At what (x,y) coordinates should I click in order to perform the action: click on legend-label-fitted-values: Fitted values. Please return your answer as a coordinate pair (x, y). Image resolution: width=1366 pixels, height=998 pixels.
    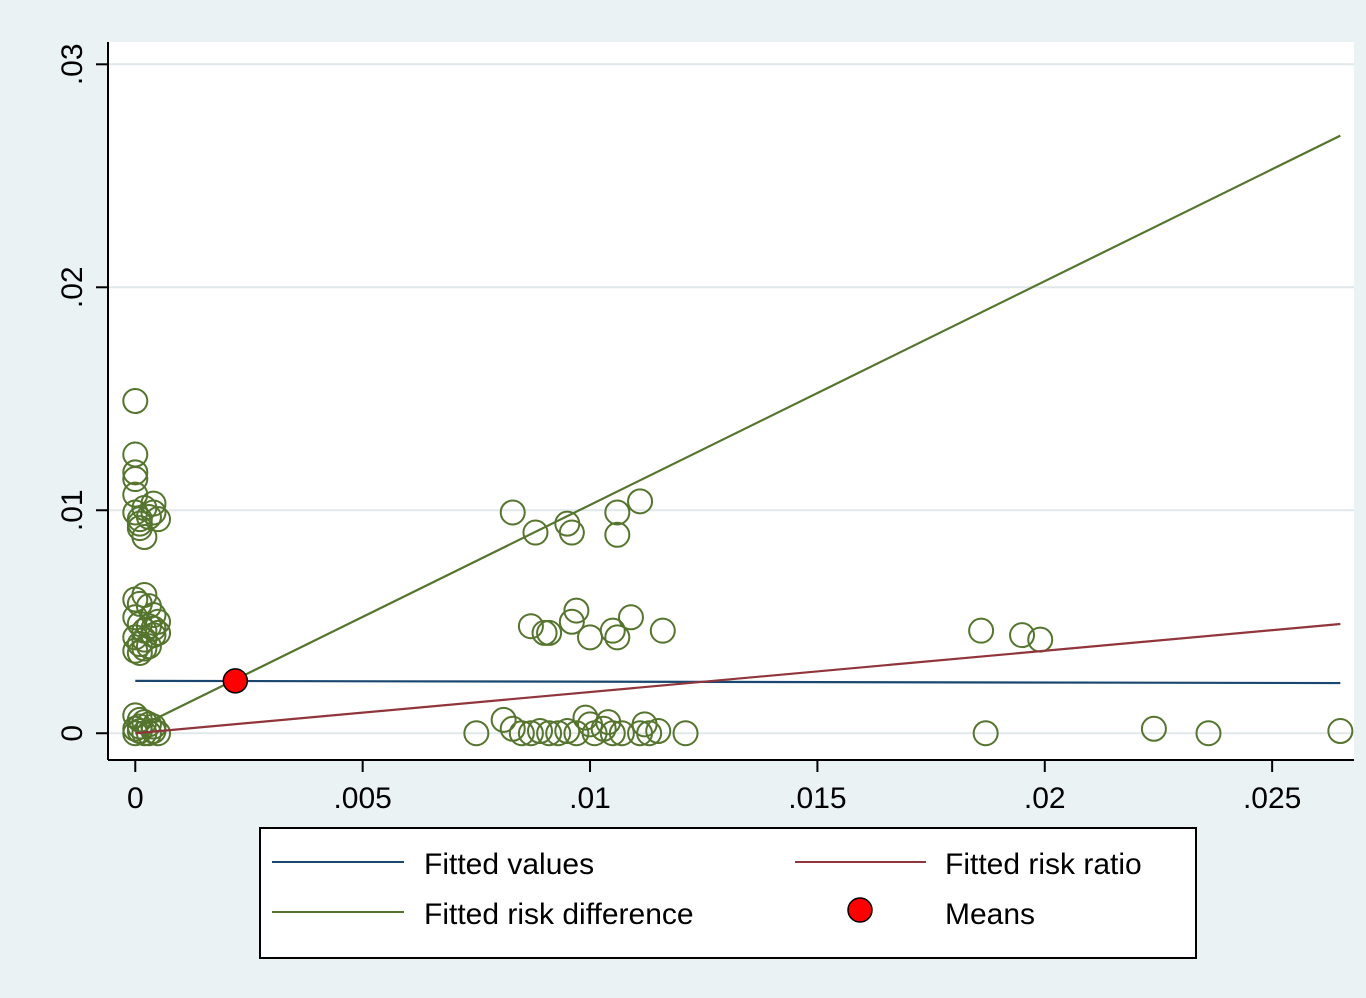
    Looking at the image, I should click on (509, 864).